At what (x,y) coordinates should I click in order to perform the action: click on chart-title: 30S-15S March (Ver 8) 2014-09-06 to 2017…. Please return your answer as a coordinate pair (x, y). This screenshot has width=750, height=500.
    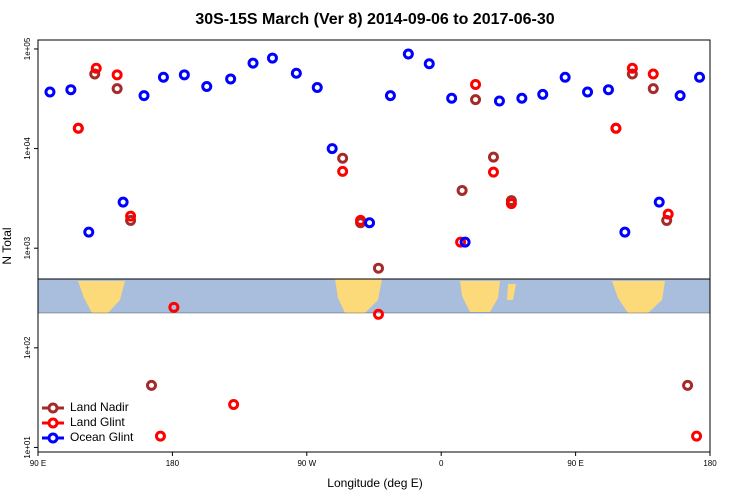
    Looking at the image, I should click on (374, 19).